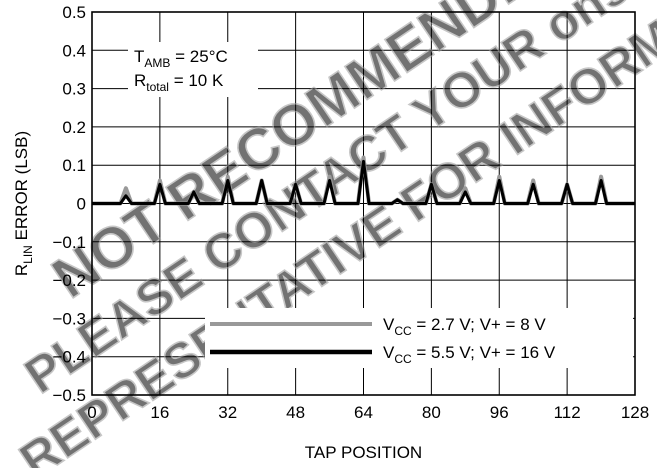  Describe the element at coordinates (69, 318) in the screenshot. I see `y-tick-label: −0.3` at that location.